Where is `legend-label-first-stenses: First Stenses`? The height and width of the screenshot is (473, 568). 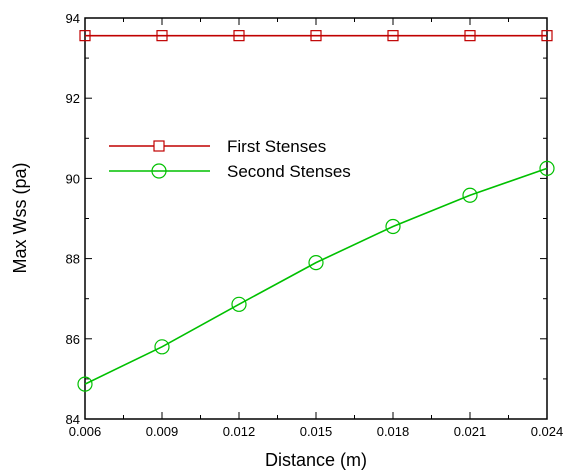
legend-label-first-stenses: First Stenses is located at coordinates (276, 146).